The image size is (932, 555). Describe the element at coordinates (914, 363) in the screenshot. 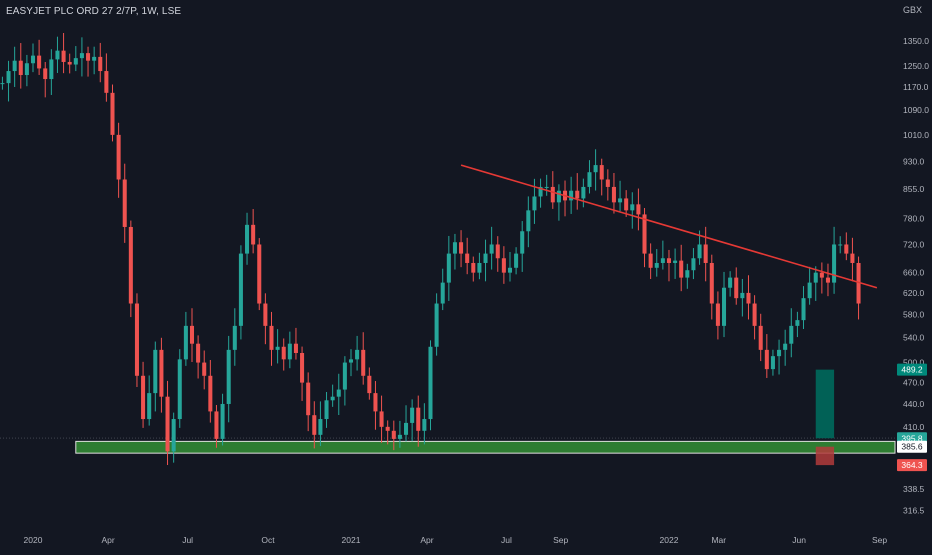

I see `y-tick-label: 500.0` at that location.